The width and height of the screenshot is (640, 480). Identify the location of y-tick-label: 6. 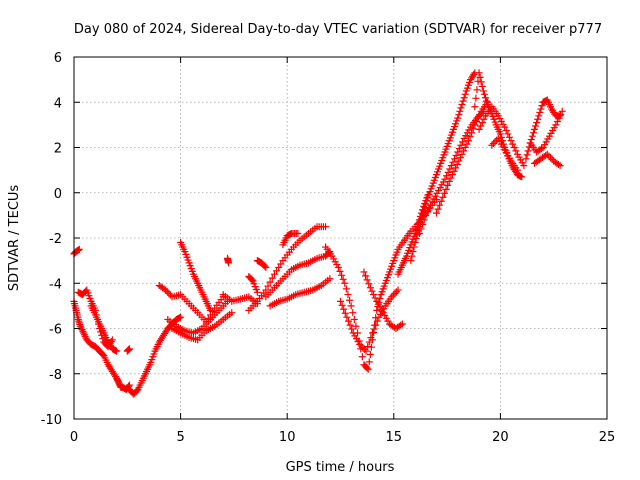
(58, 58).